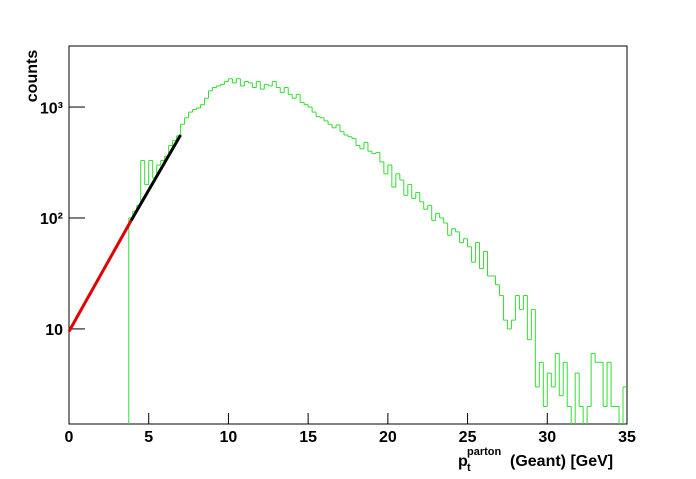  Describe the element at coordinates (69, 437) in the screenshot. I see `x-tick-label: 0` at that location.